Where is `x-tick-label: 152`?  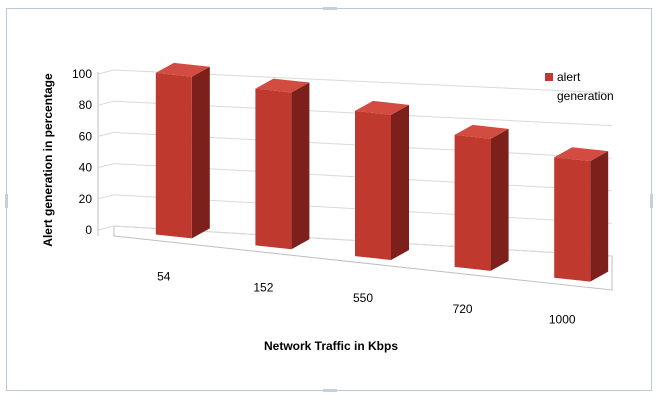
x-tick-label: 152 is located at coordinates (263, 287).